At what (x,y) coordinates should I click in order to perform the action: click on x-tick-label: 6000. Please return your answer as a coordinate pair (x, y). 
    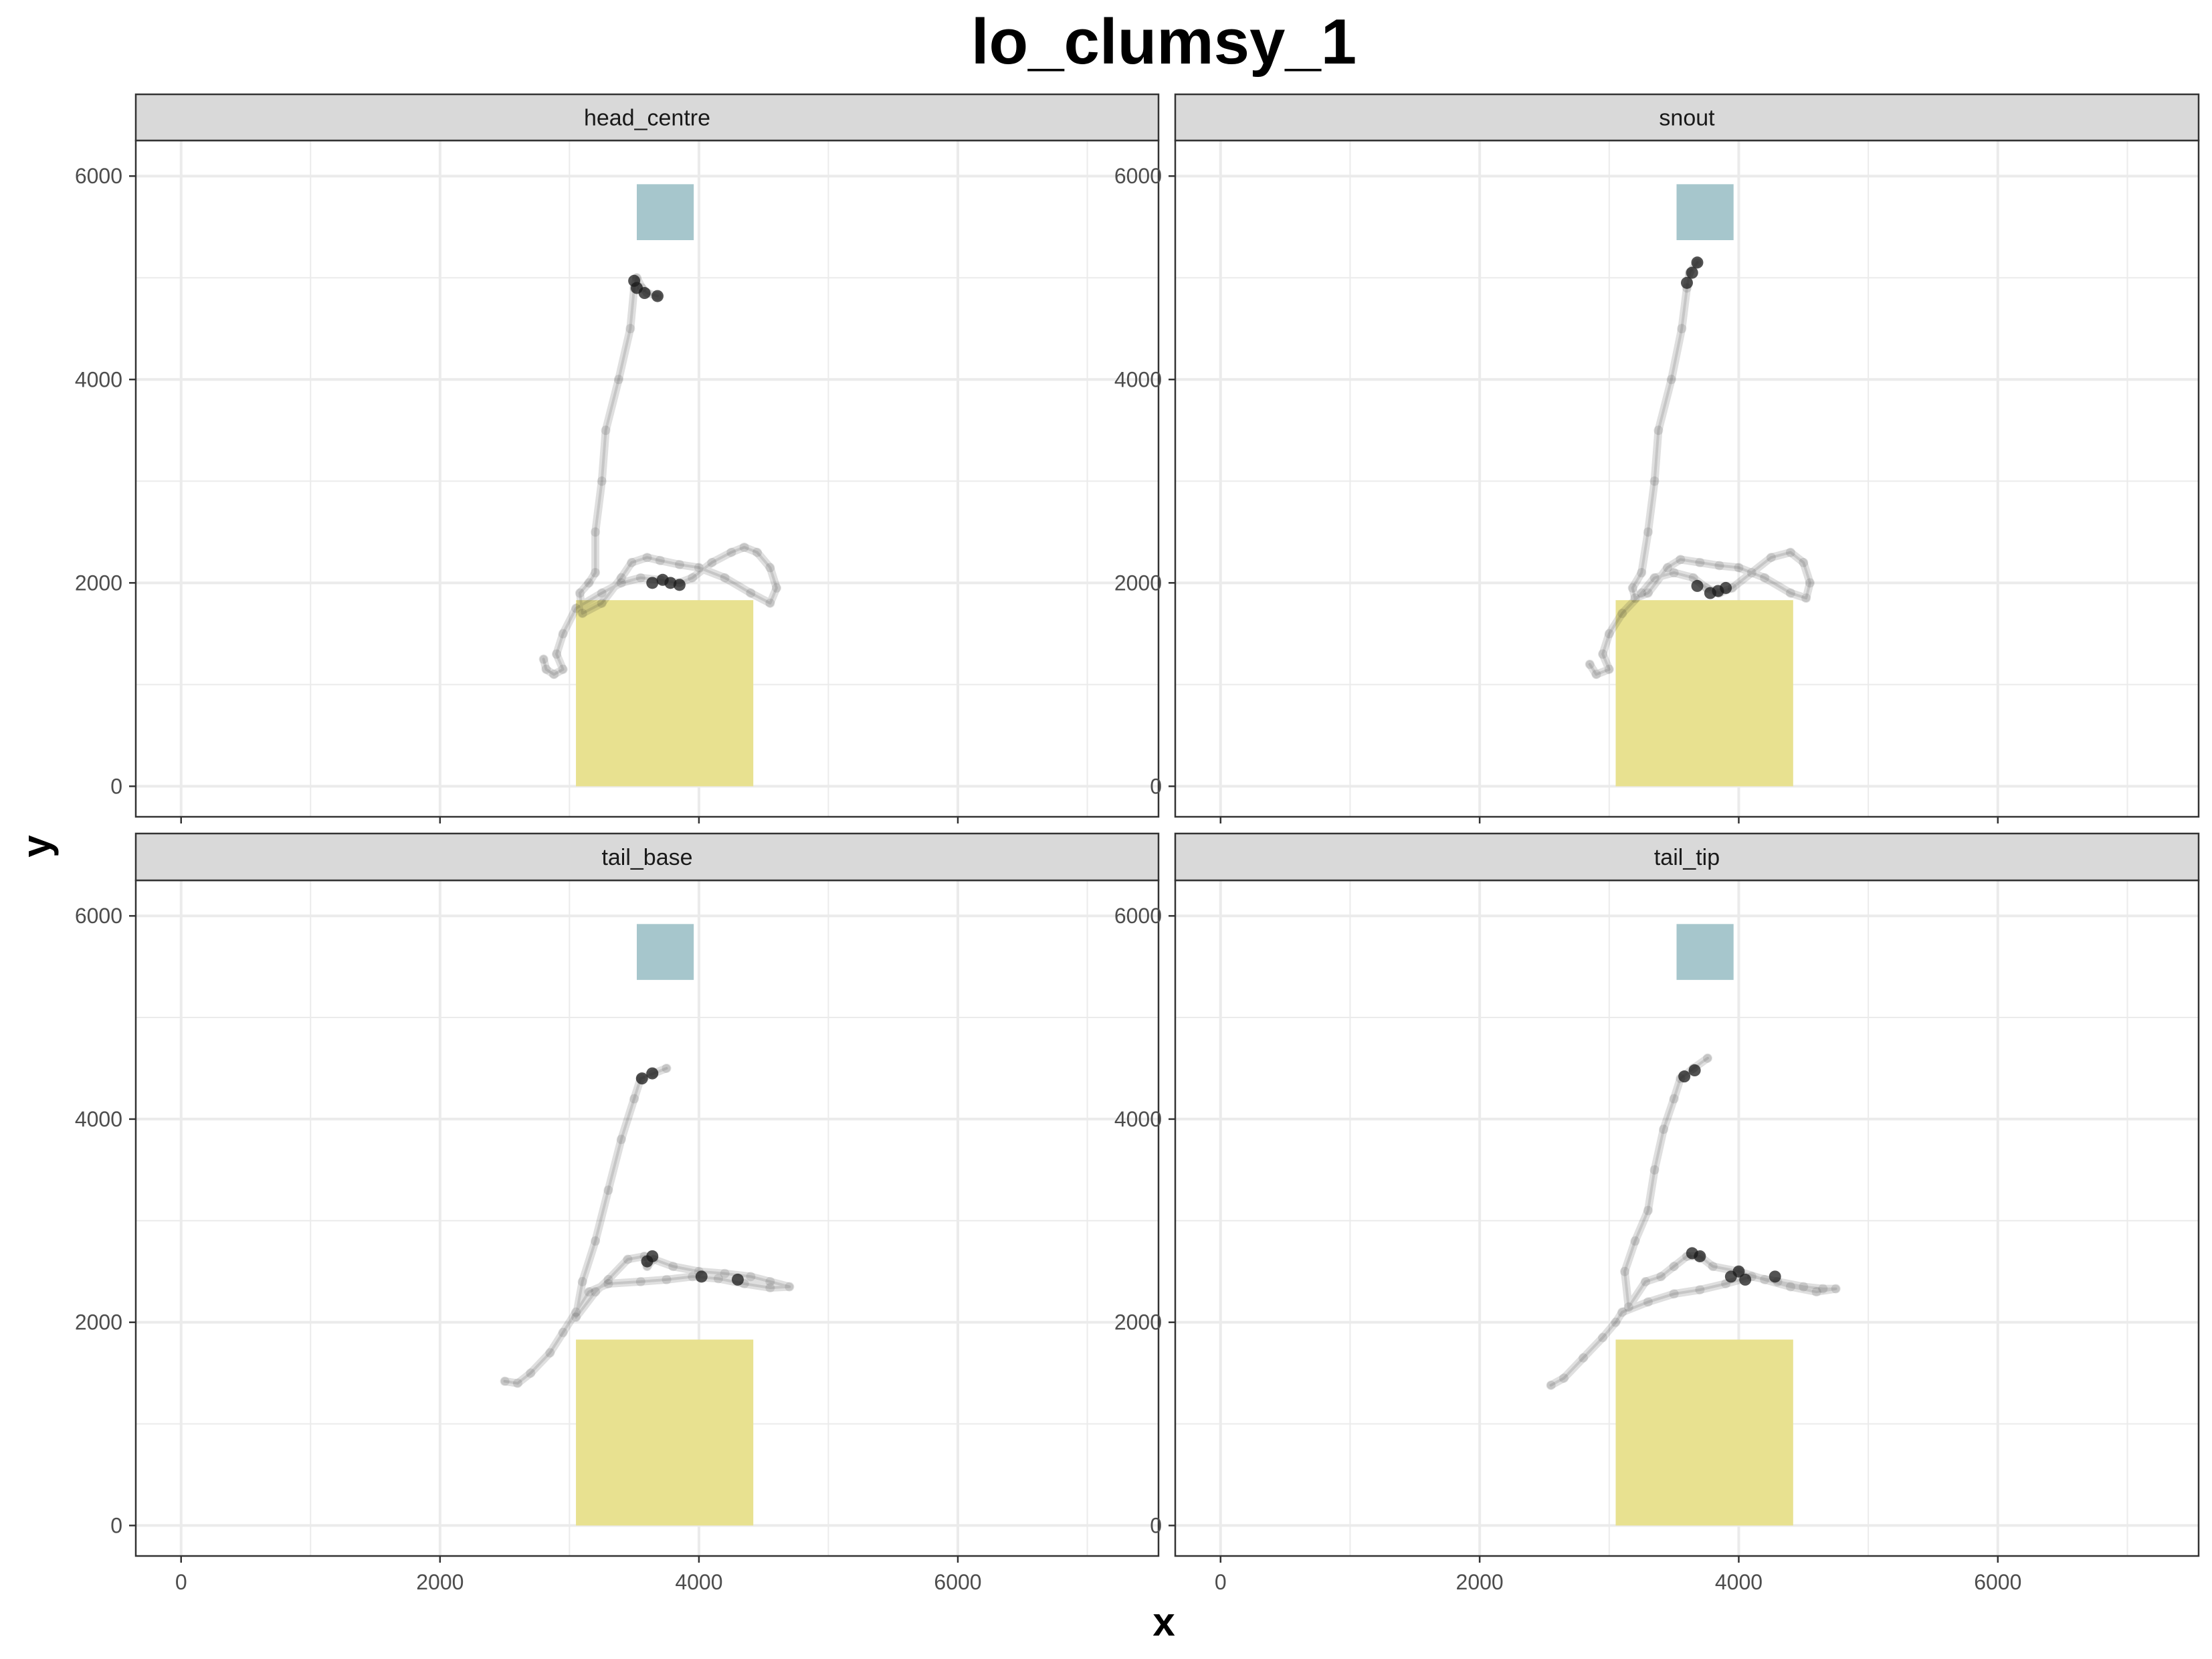
    Looking at the image, I should click on (1998, 1582).